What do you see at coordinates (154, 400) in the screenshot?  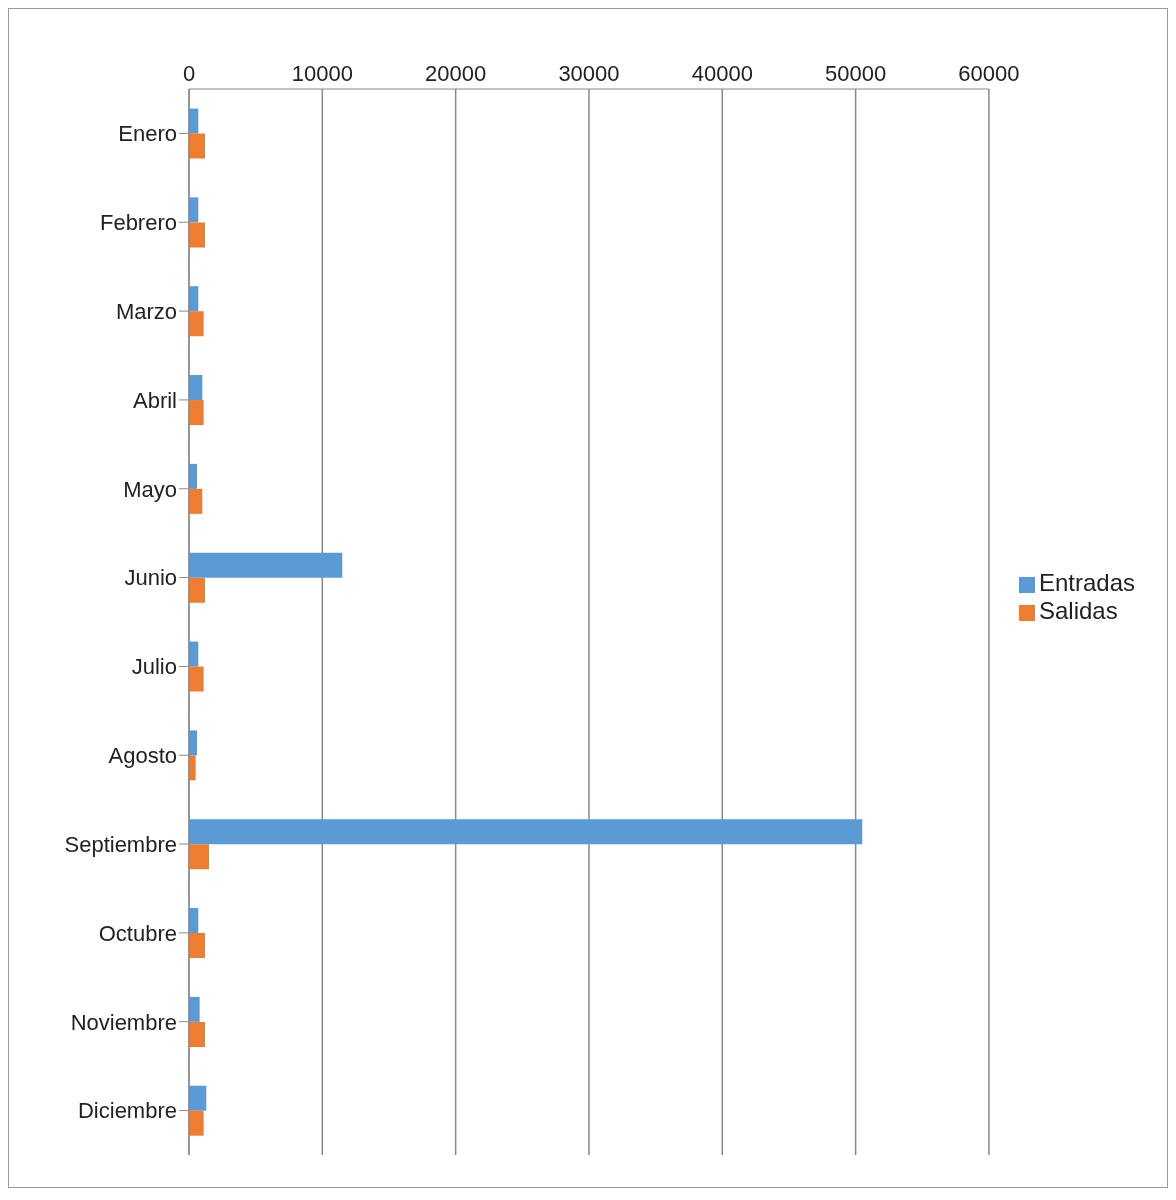 I see `y-tick-label: Abril` at bounding box center [154, 400].